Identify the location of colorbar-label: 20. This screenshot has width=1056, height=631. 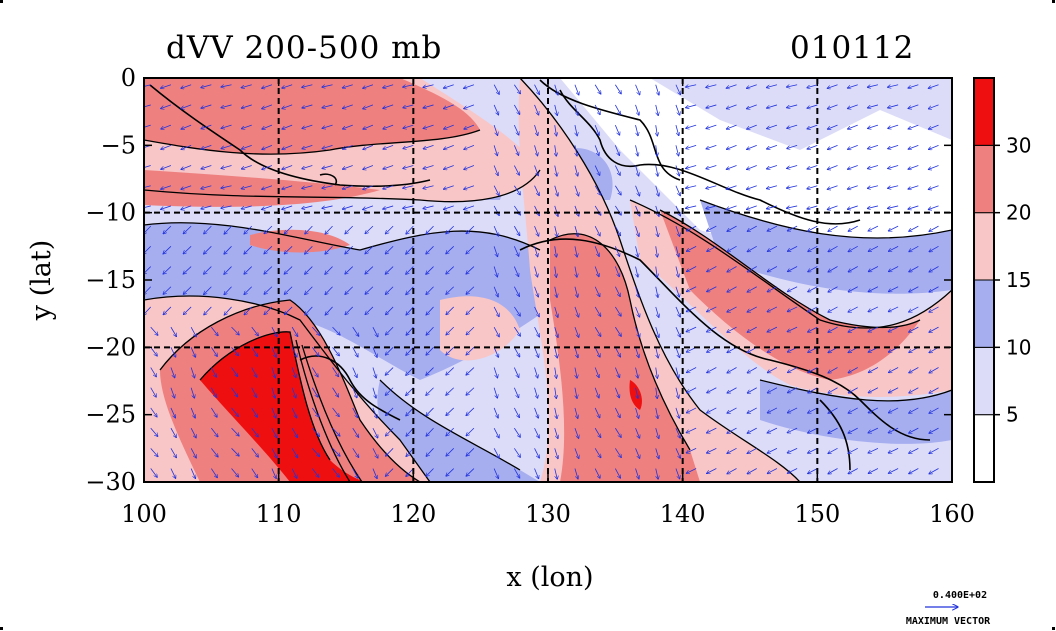
(1018, 213).